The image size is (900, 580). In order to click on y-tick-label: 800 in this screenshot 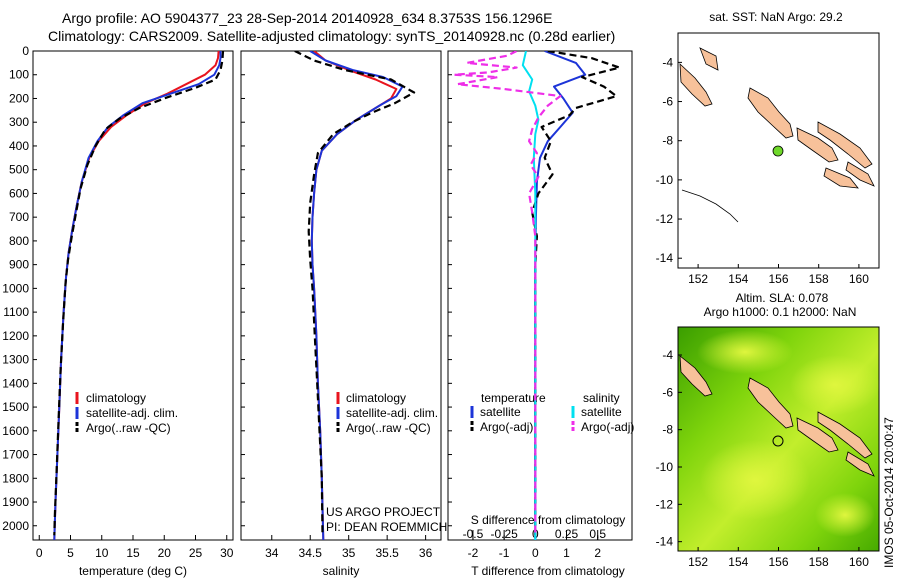, I will do `click(19, 241)`.